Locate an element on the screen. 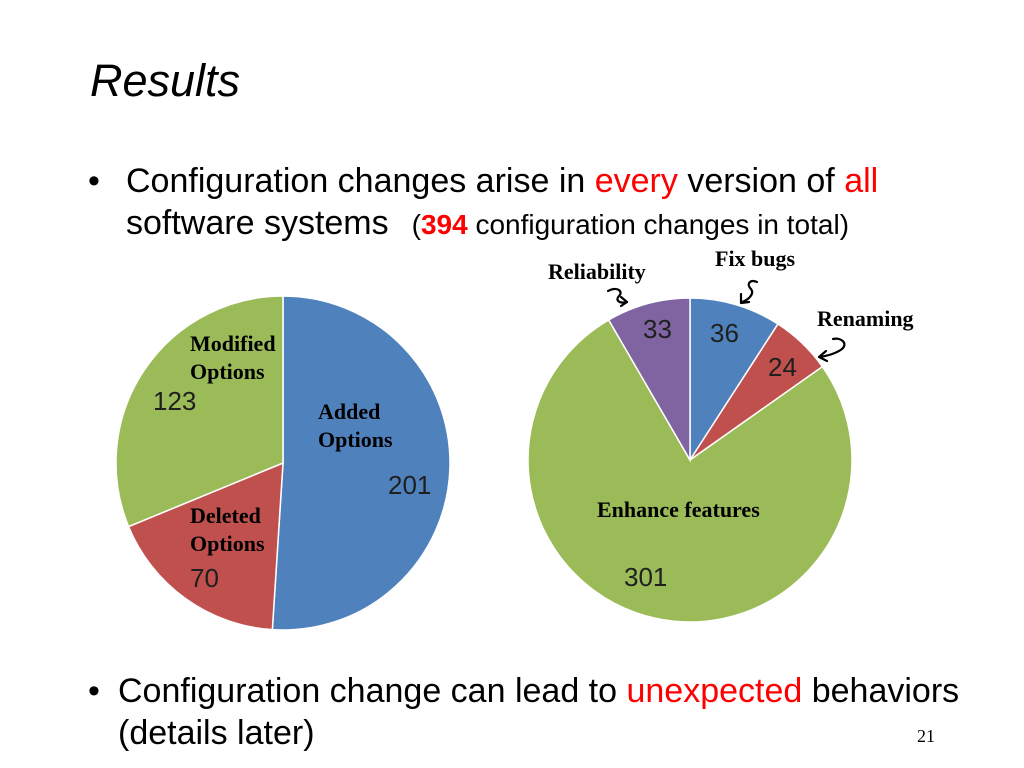  bullet-2-line-2: (details later) is located at coordinates (216, 733).